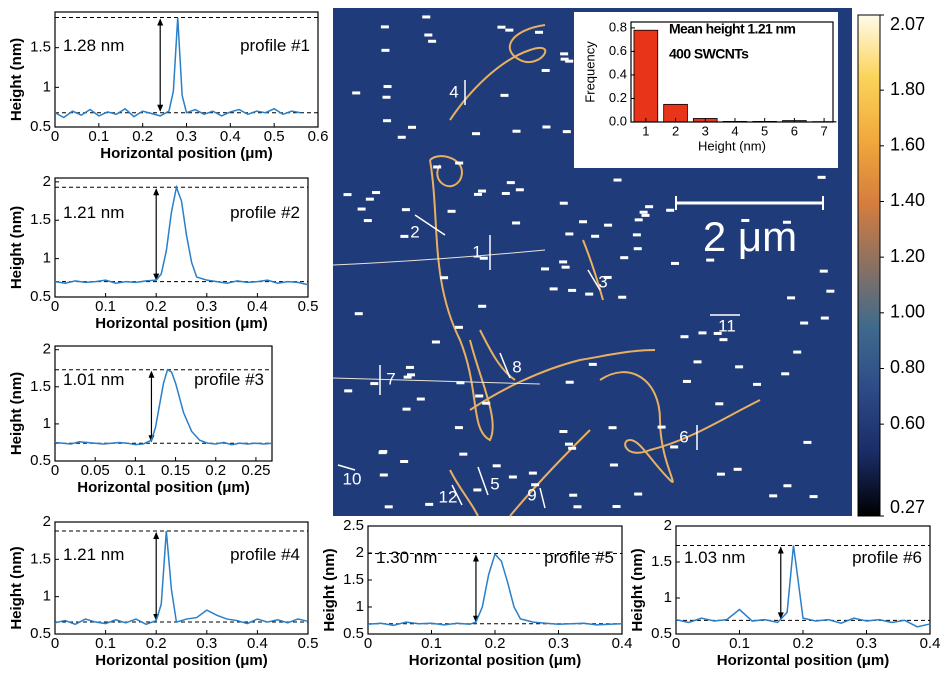 The width and height of the screenshot is (943, 686). I want to click on profile-line, so click(177, 68).